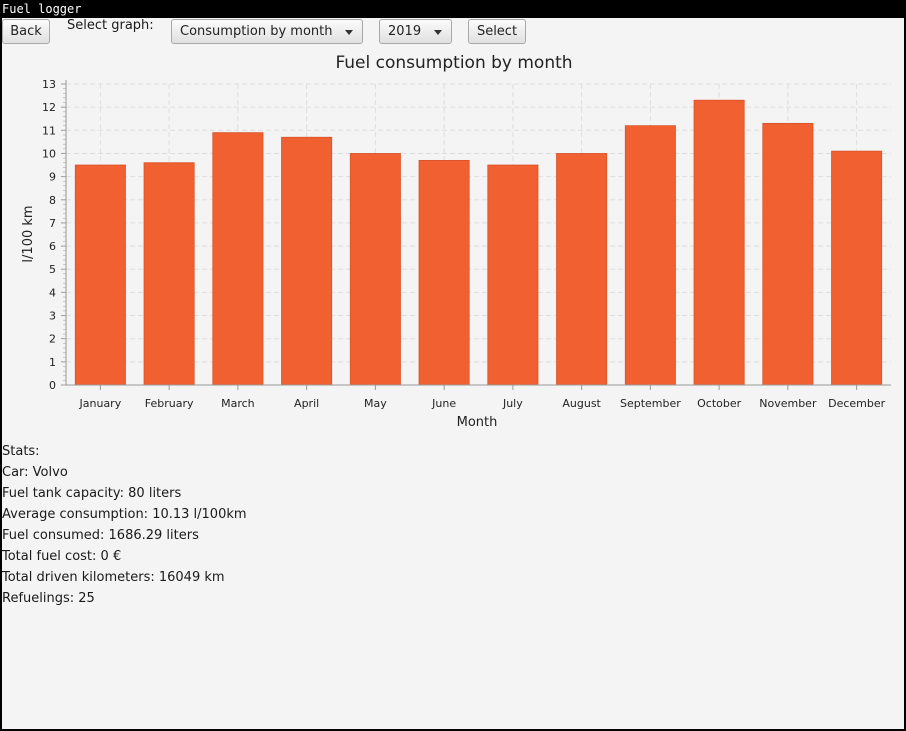  What do you see at coordinates (52, 200) in the screenshot?
I see `y-tick-label: 8` at bounding box center [52, 200].